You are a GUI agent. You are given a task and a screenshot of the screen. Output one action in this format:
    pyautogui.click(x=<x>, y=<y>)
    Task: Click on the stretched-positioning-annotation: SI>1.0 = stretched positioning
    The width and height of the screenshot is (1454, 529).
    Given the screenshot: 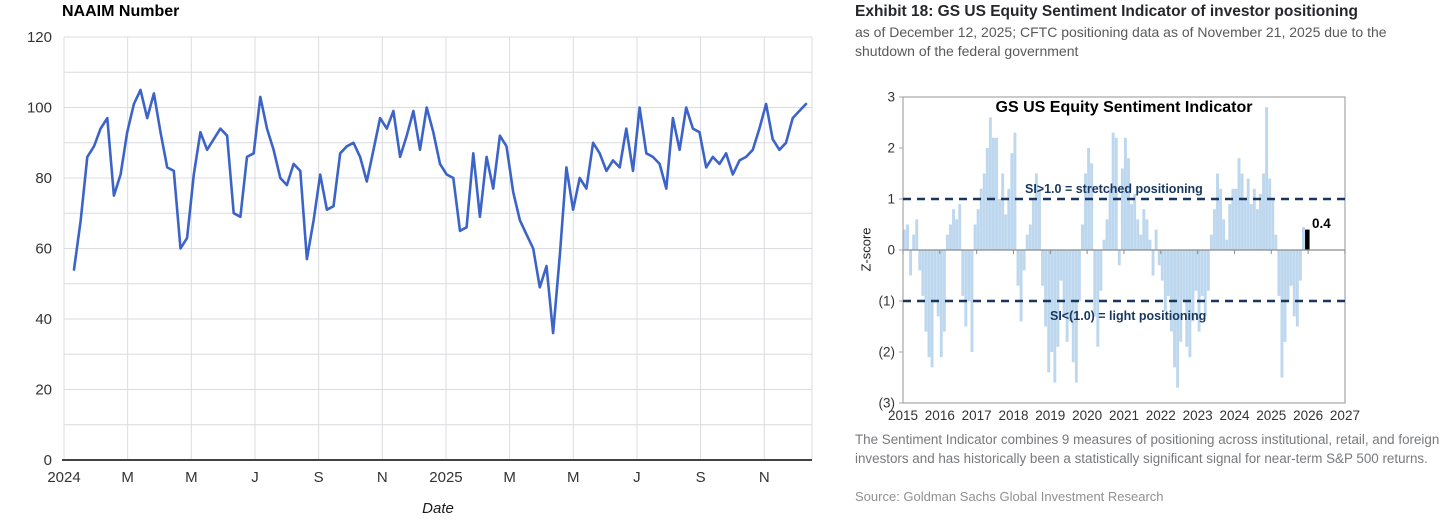 What is the action you would take?
    pyautogui.click(x=1114, y=189)
    